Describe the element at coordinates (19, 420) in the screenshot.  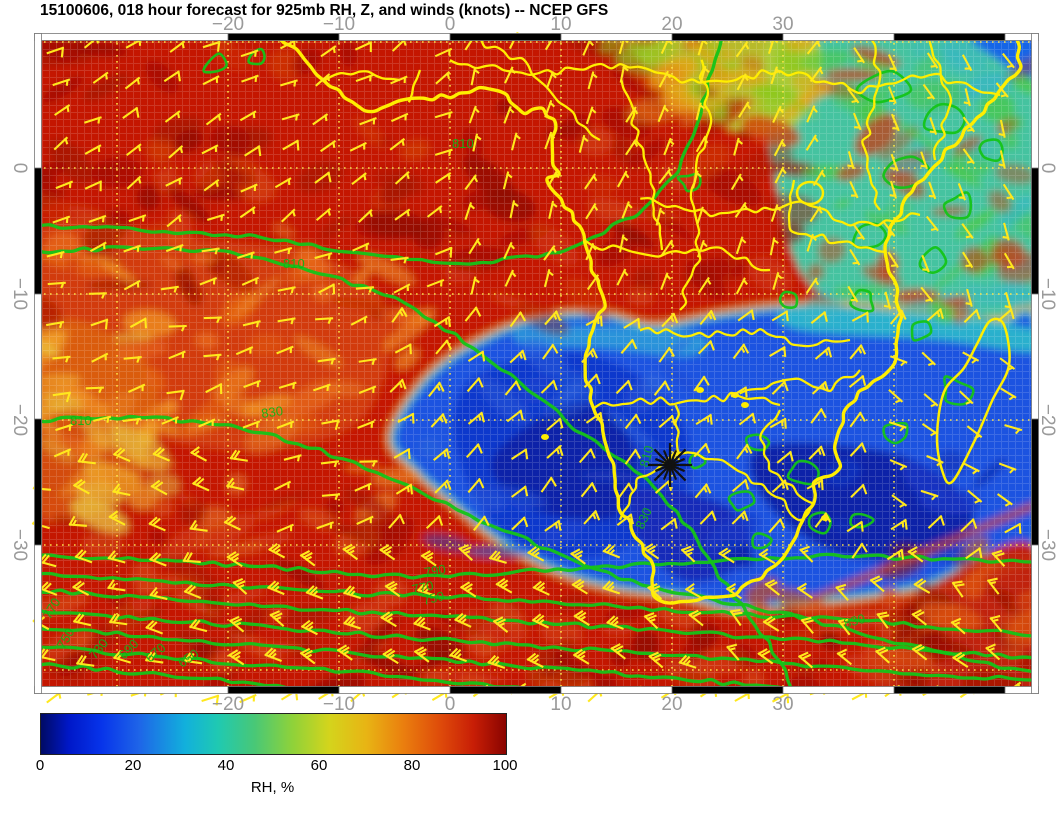
I see `lat-tick-label-left: −20` at that location.